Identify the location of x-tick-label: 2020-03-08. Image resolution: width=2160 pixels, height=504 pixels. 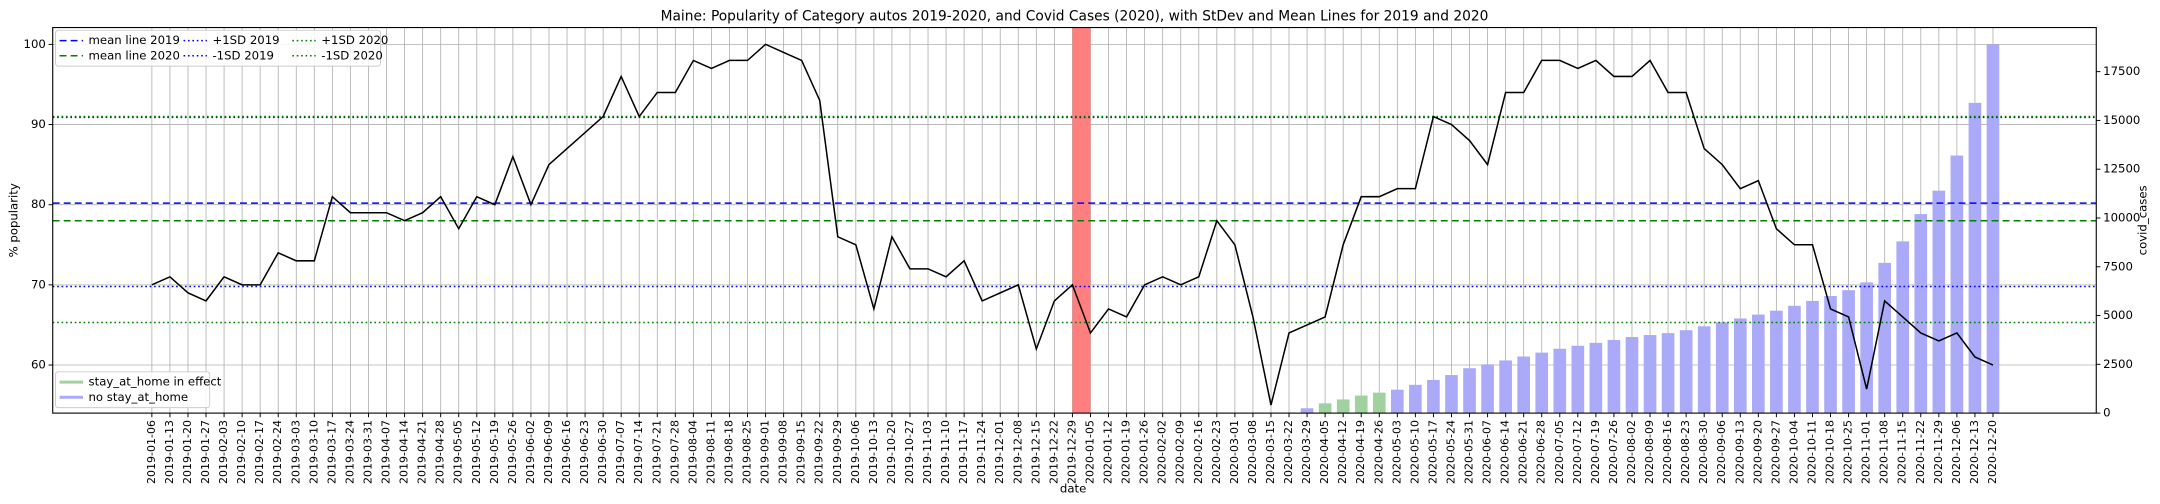
(1252, 452).